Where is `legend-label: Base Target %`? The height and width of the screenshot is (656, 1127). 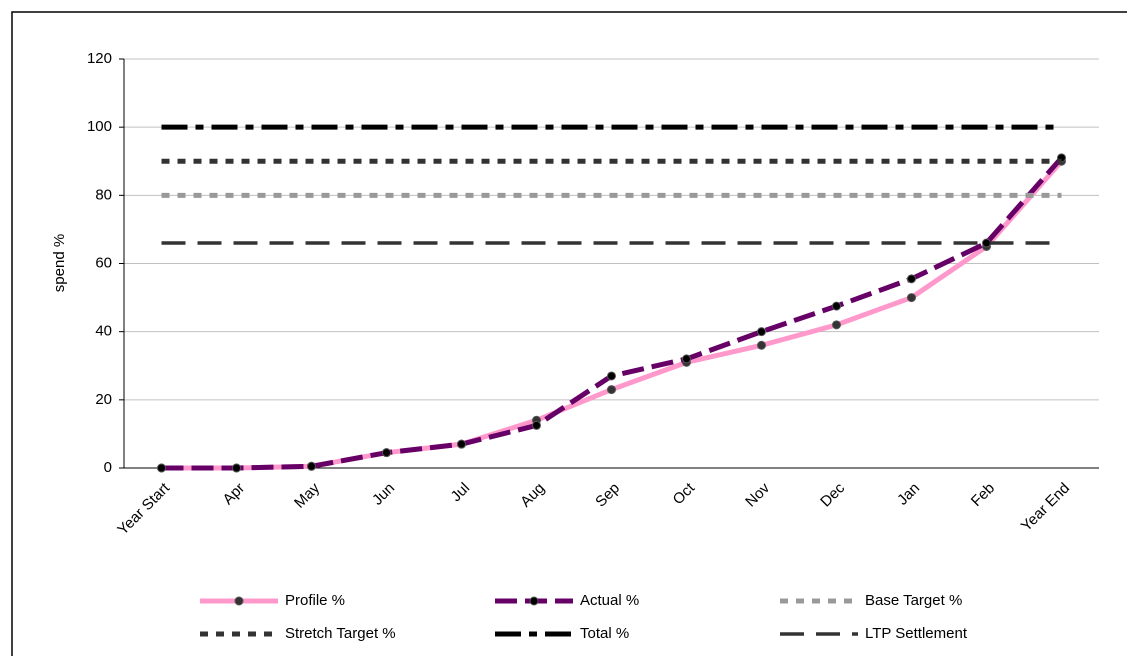 legend-label: Base Target % is located at coordinates (913, 600).